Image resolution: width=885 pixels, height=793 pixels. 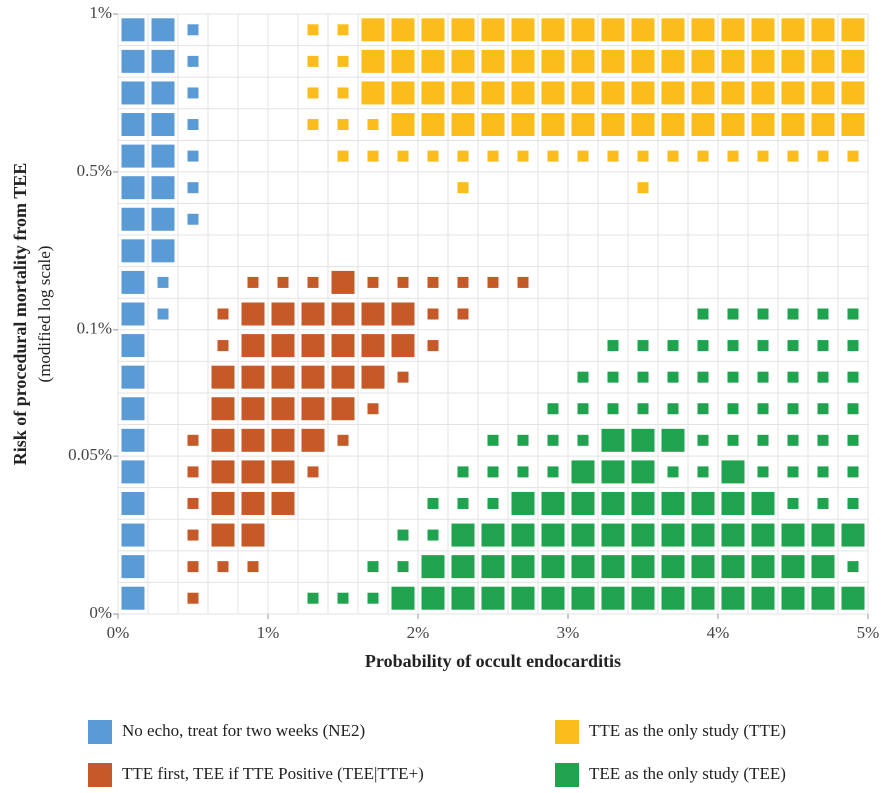 I want to click on y-tick-label: 1%, so click(x=100, y=12).